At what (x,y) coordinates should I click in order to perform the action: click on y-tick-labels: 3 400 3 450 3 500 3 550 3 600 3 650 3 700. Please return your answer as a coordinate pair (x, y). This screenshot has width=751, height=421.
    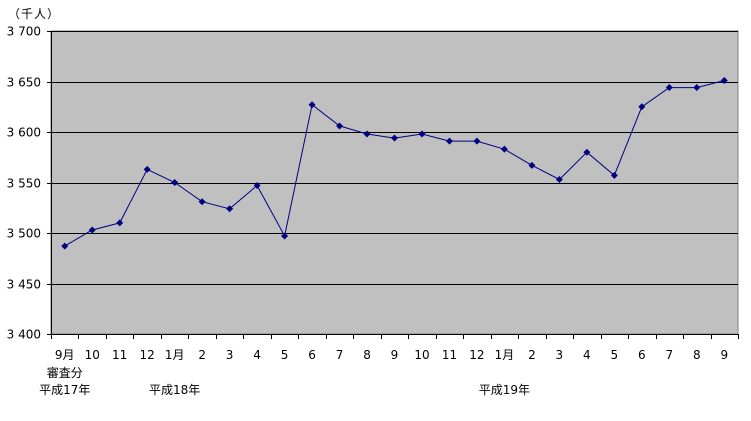
    Looking at the image, I should click on (24, 183).